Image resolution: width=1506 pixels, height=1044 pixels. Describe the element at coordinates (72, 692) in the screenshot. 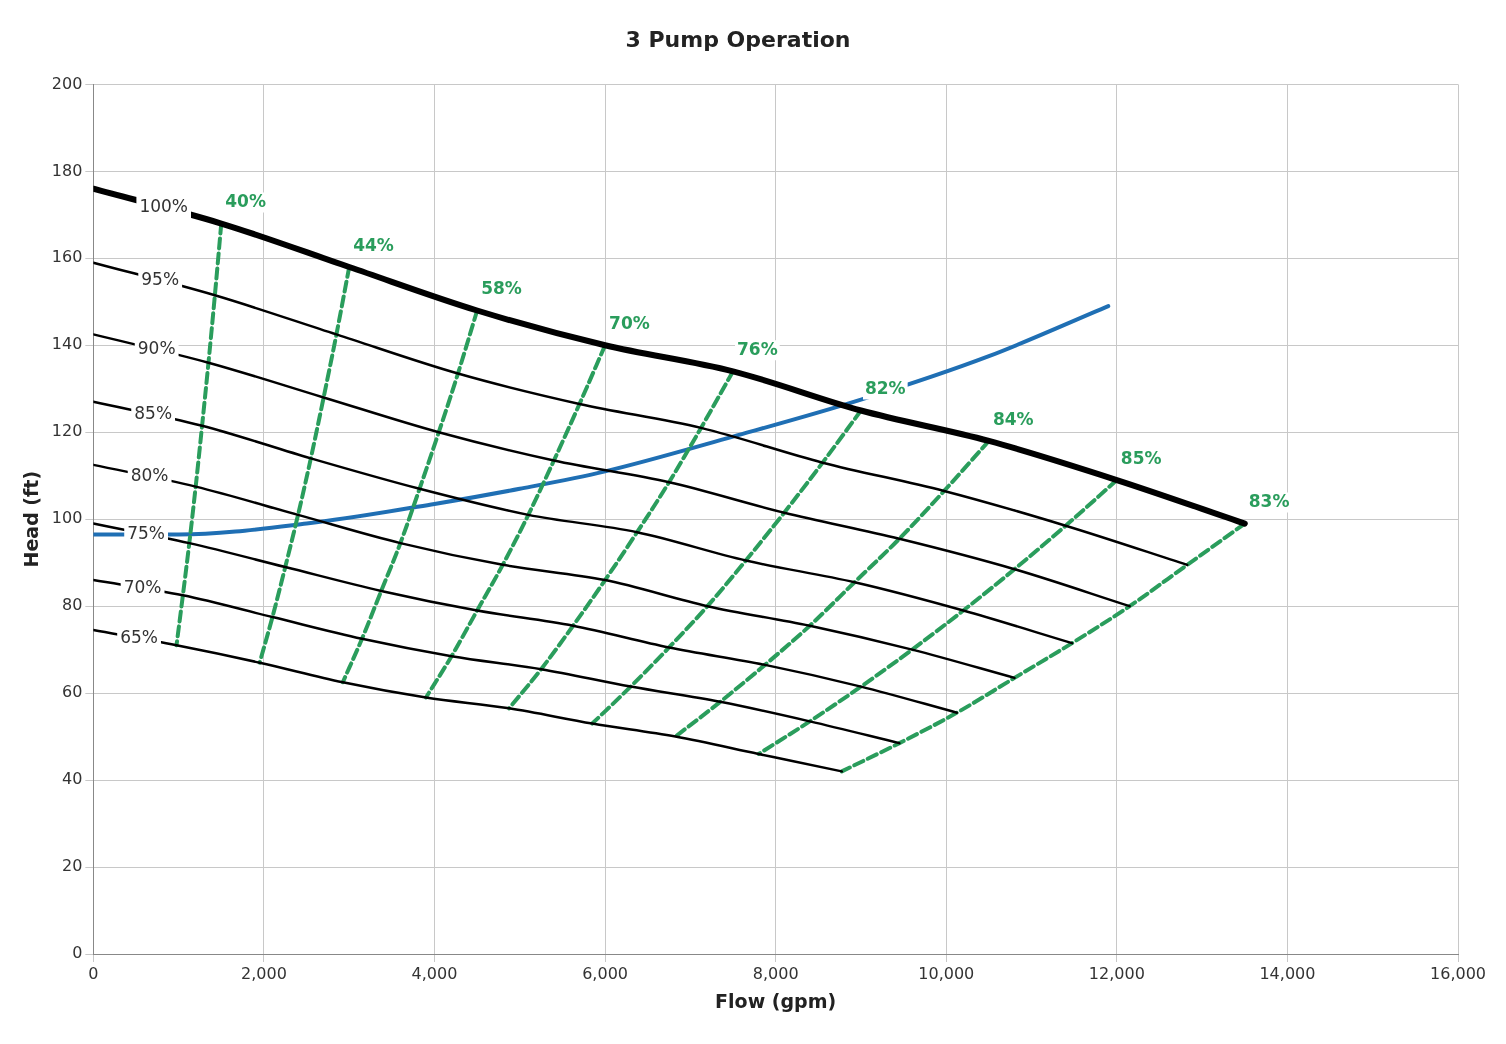

I see `y-tick-label: 60` at that location.